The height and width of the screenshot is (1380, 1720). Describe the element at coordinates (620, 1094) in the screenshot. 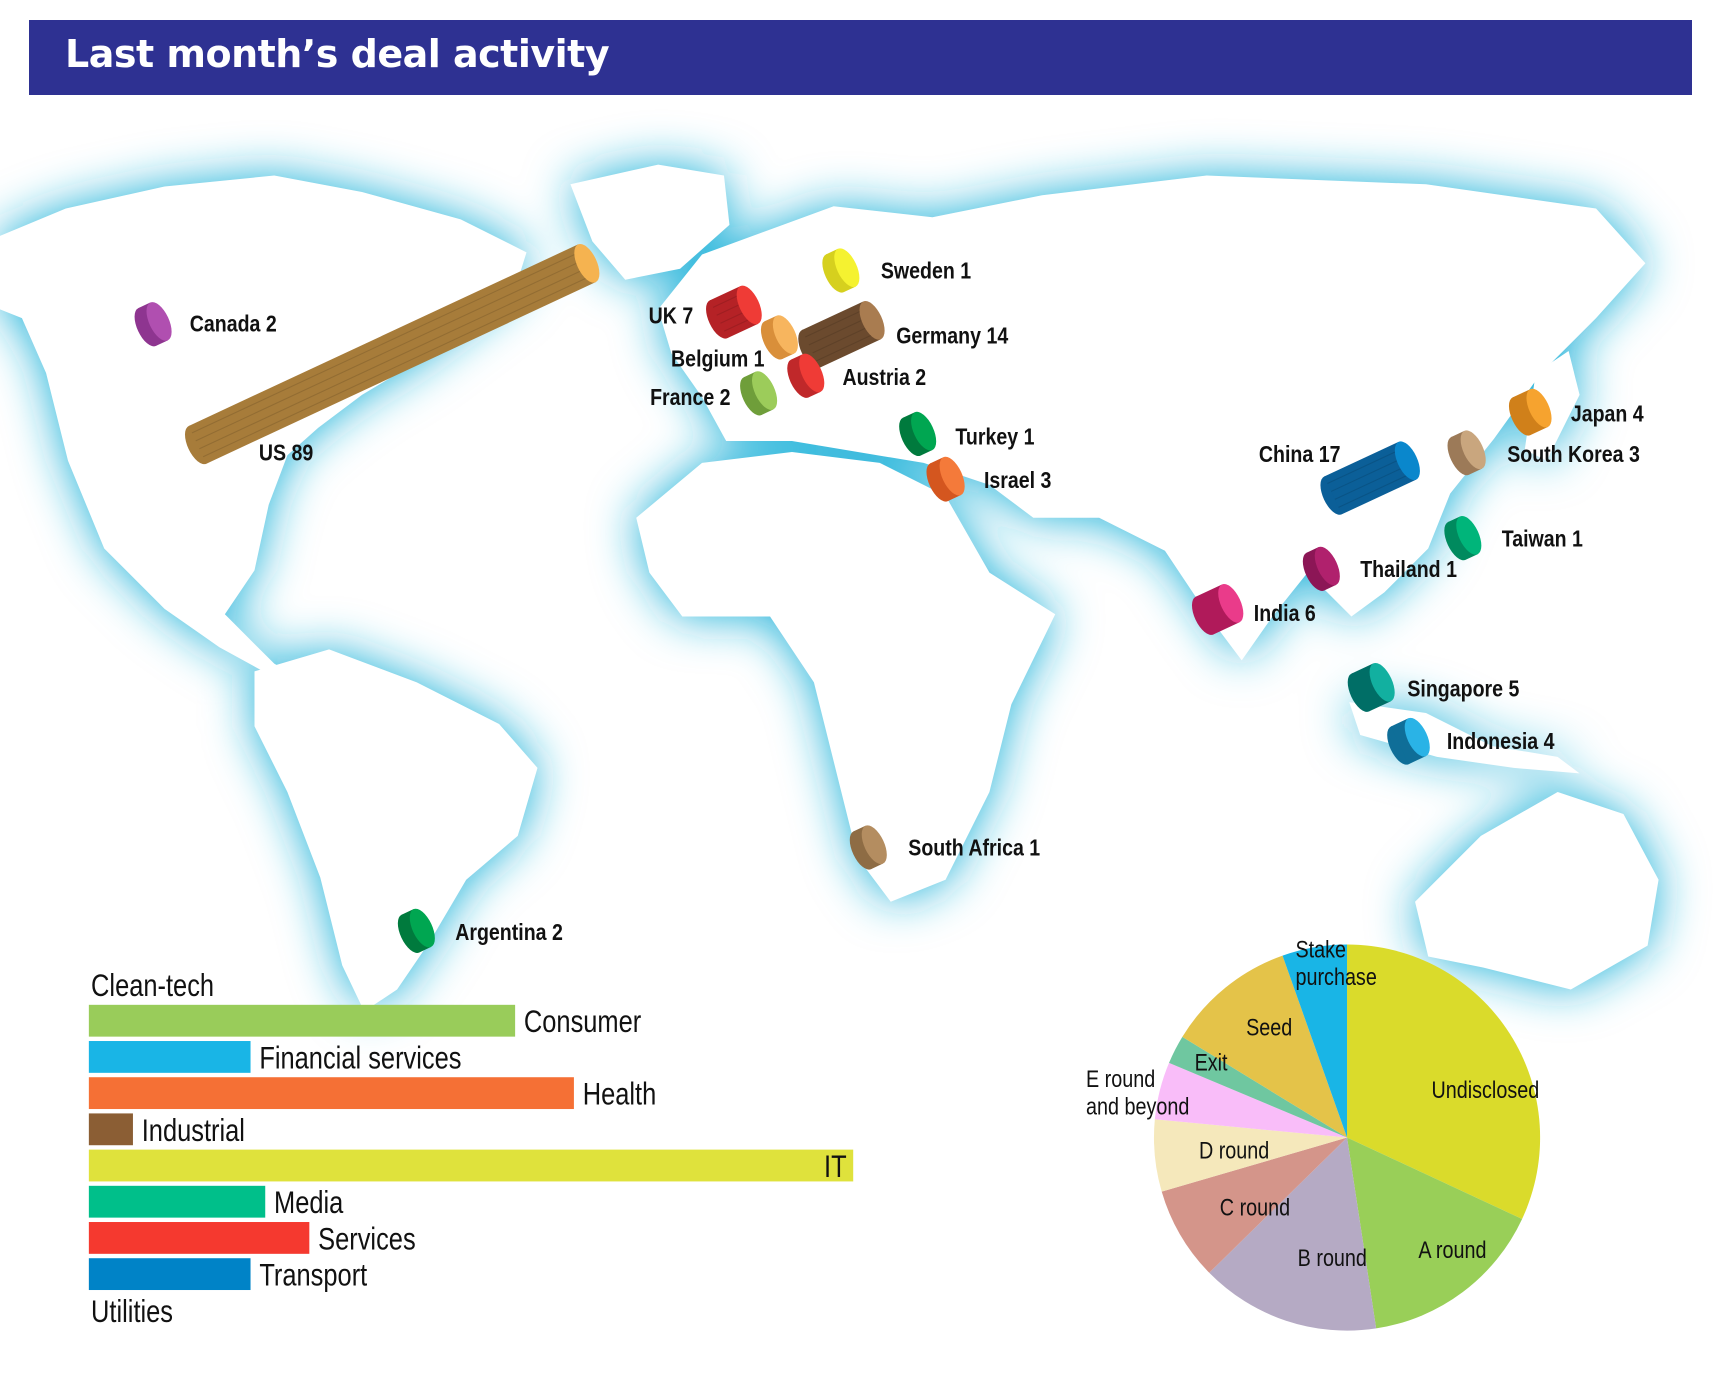

I see `bar-label-health: Health` at that location.